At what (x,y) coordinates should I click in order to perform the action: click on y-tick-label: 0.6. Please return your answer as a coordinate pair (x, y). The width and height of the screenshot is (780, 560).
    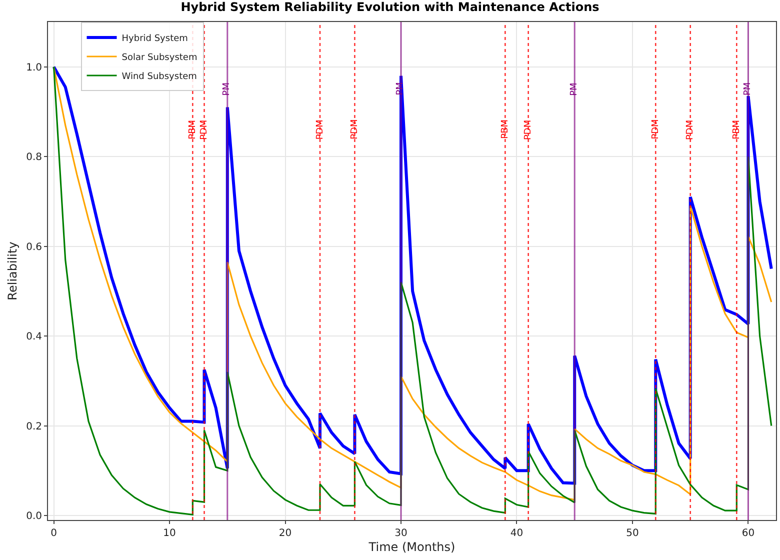
    Looking at the image, I should click on (34, 247).